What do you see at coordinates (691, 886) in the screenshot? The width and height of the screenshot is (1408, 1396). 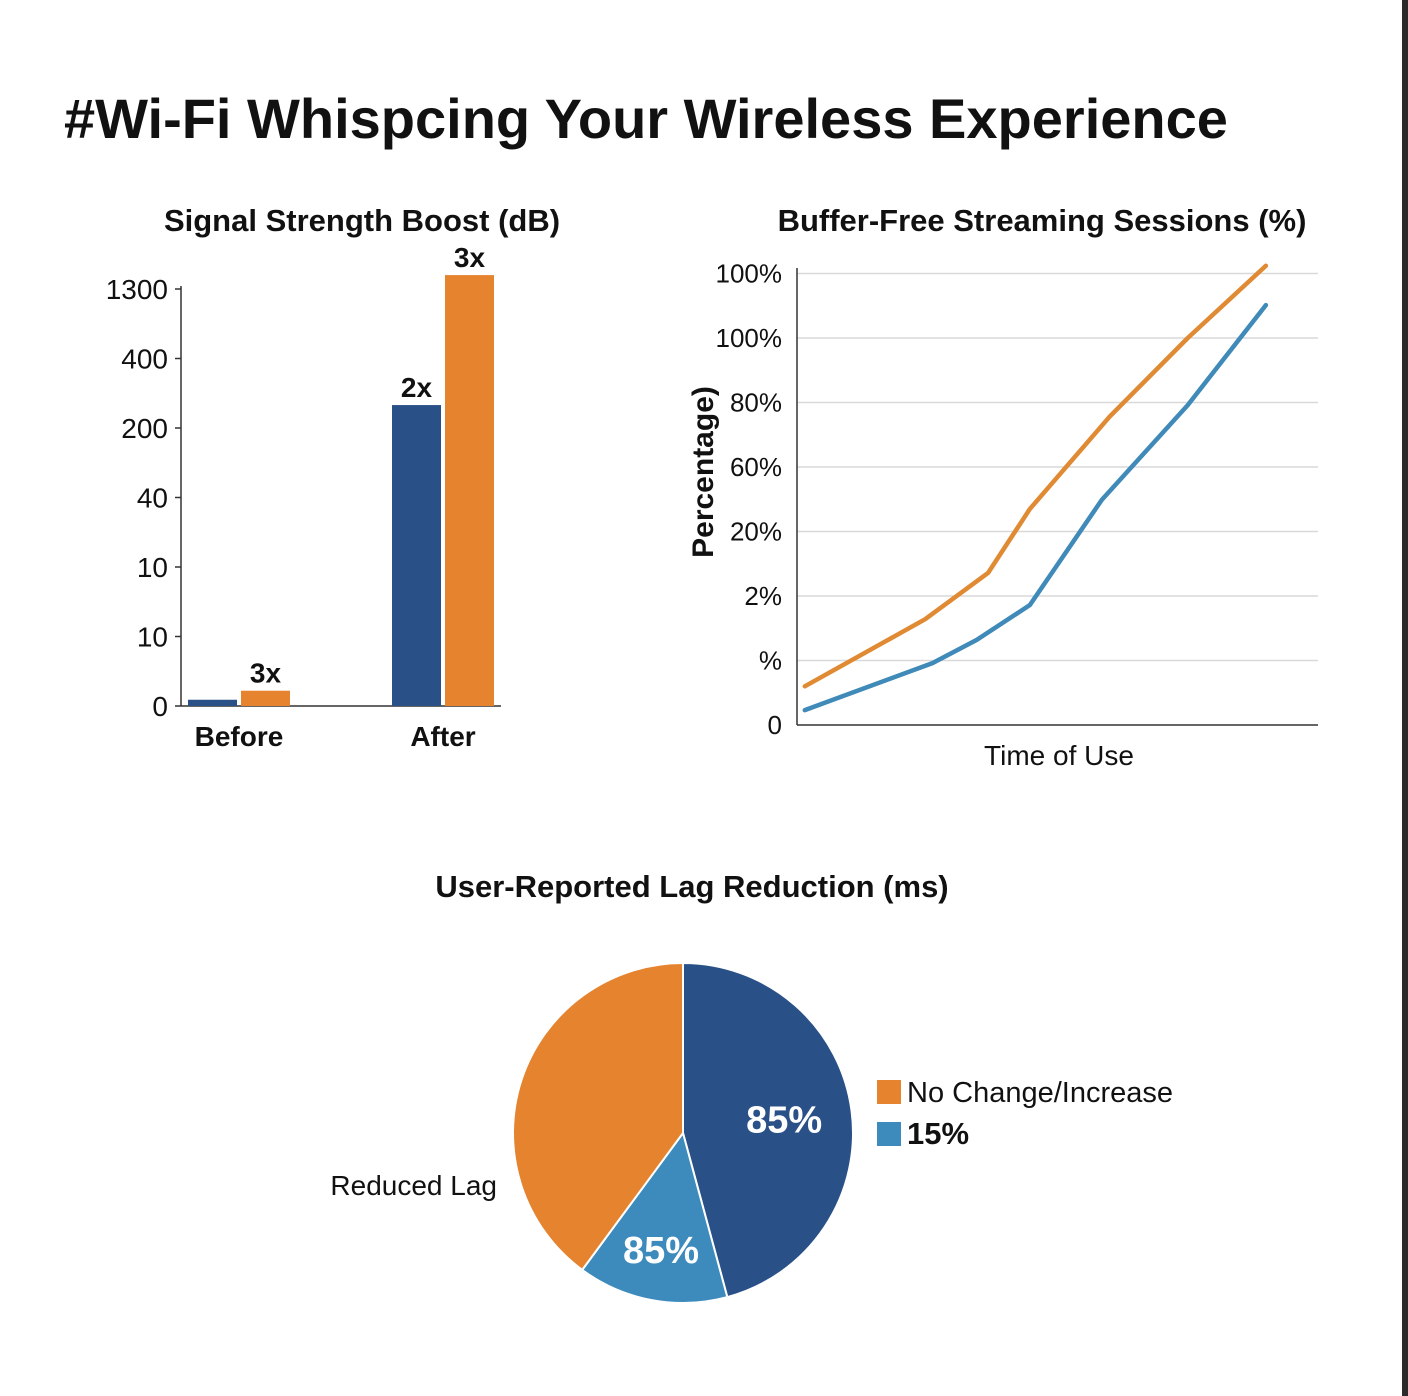 I see `pie-chart-title: User-Reported Lag Reduction (ms)` at bounding box center [691, 886].